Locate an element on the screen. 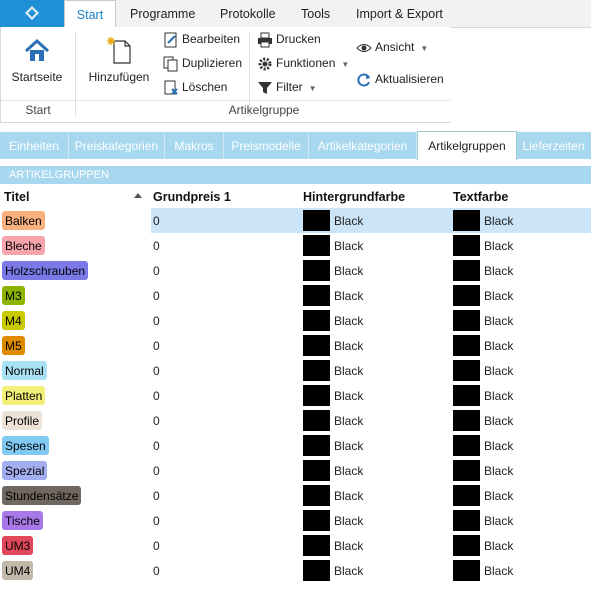 This screenshot has width=591, height=597. table-row: Tische 0 Black Black is located at coordinates (295, 520).